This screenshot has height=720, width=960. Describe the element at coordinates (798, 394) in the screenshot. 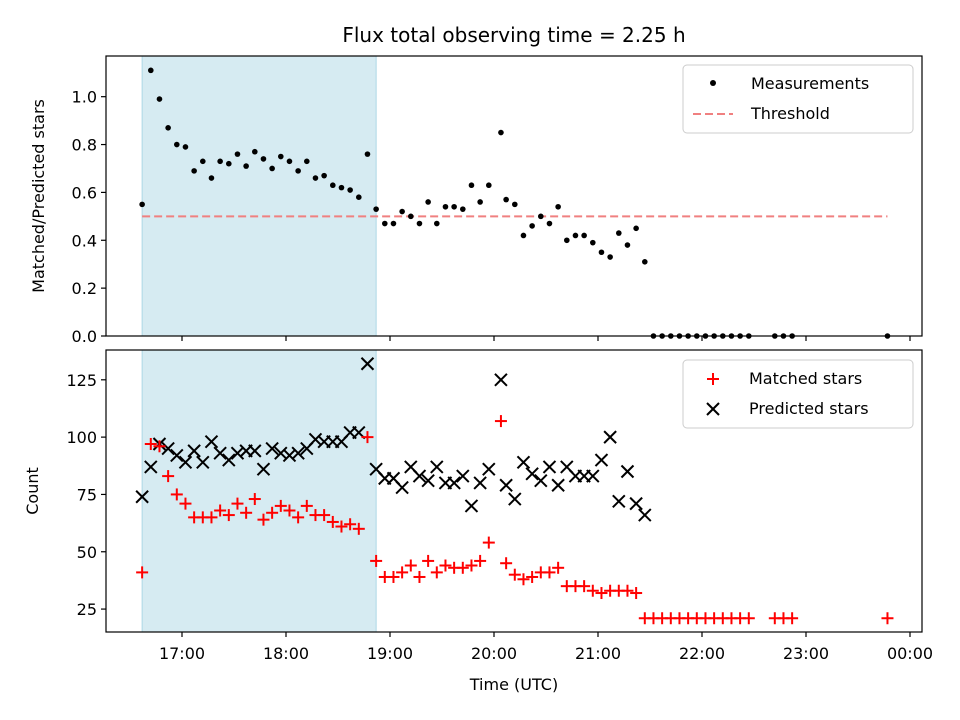

I see `bottom-legend-box` at that location.